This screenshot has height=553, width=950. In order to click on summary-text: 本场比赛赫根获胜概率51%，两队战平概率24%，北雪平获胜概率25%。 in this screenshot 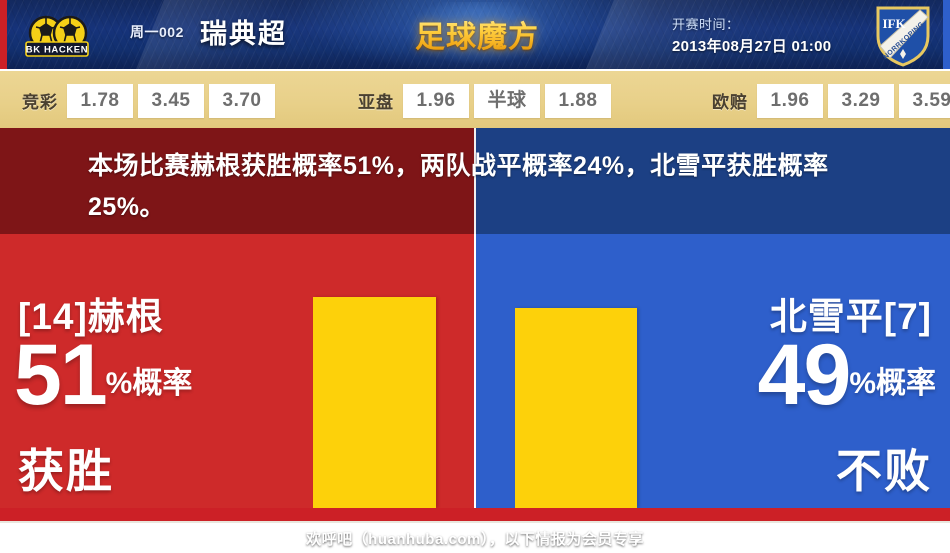, I will do `click(458, 186)`.